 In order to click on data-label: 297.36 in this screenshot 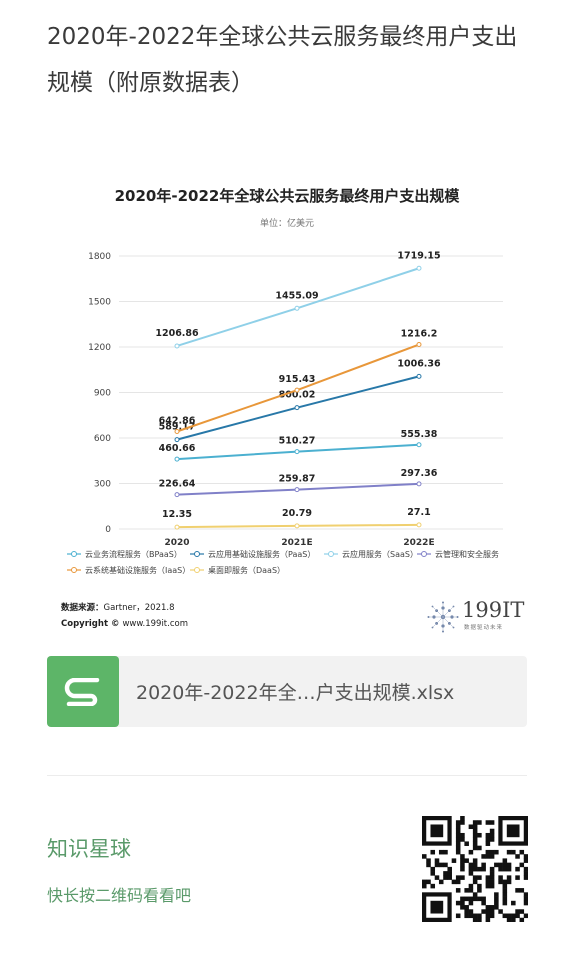, I will do `click(419, 473)`.